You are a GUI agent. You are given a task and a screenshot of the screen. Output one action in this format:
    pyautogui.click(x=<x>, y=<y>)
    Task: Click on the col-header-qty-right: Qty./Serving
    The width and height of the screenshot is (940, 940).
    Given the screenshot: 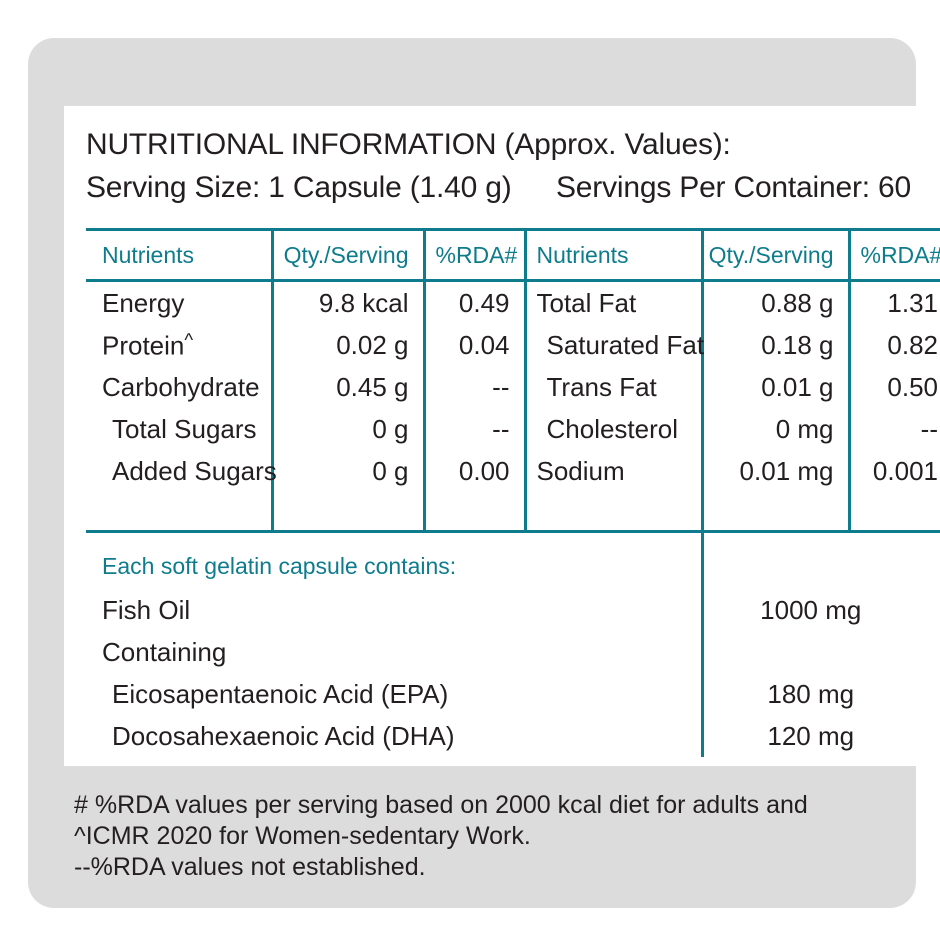 What is the action you would take?
    pyautogui.click(x=774, y=255)
    